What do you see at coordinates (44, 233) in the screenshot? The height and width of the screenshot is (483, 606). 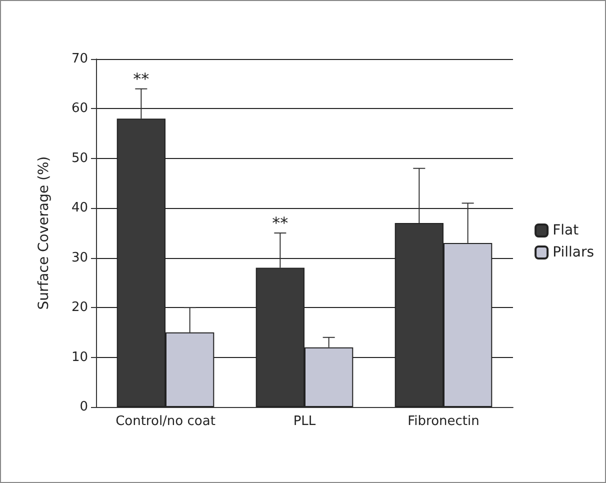 I see `y-axis-title: Surface Coverage (%)` at bounding box center [44, 233].